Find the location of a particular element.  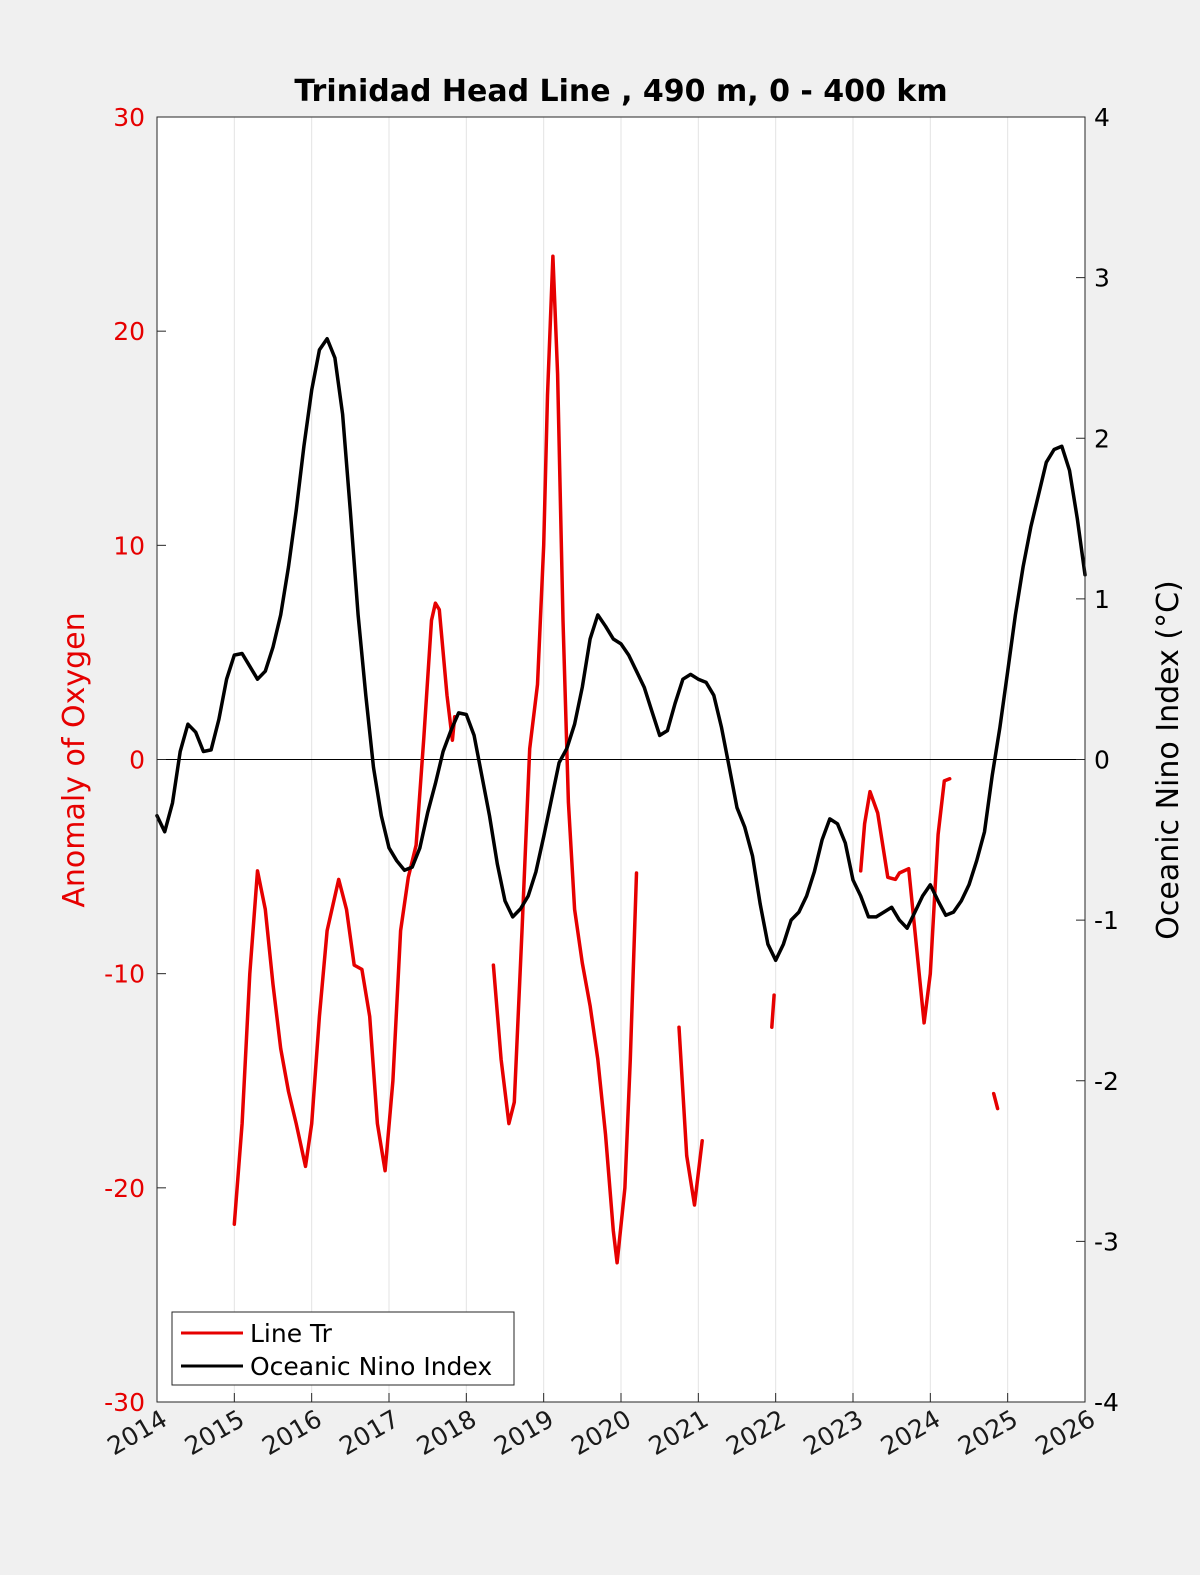

legend-label-oni: Oceanic Nino Index is located at coordinates (371, 1366).